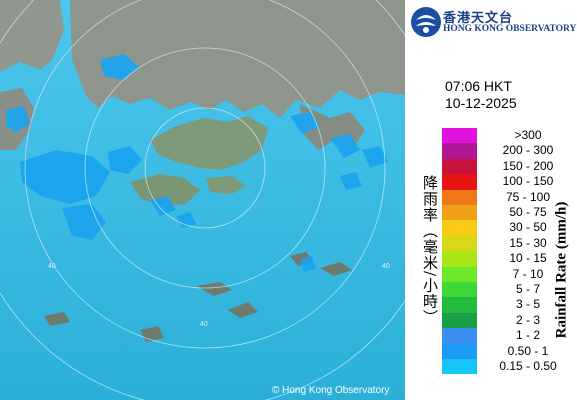  I want to click on logo-name-cn: 香港天文台, so click(478, 18).